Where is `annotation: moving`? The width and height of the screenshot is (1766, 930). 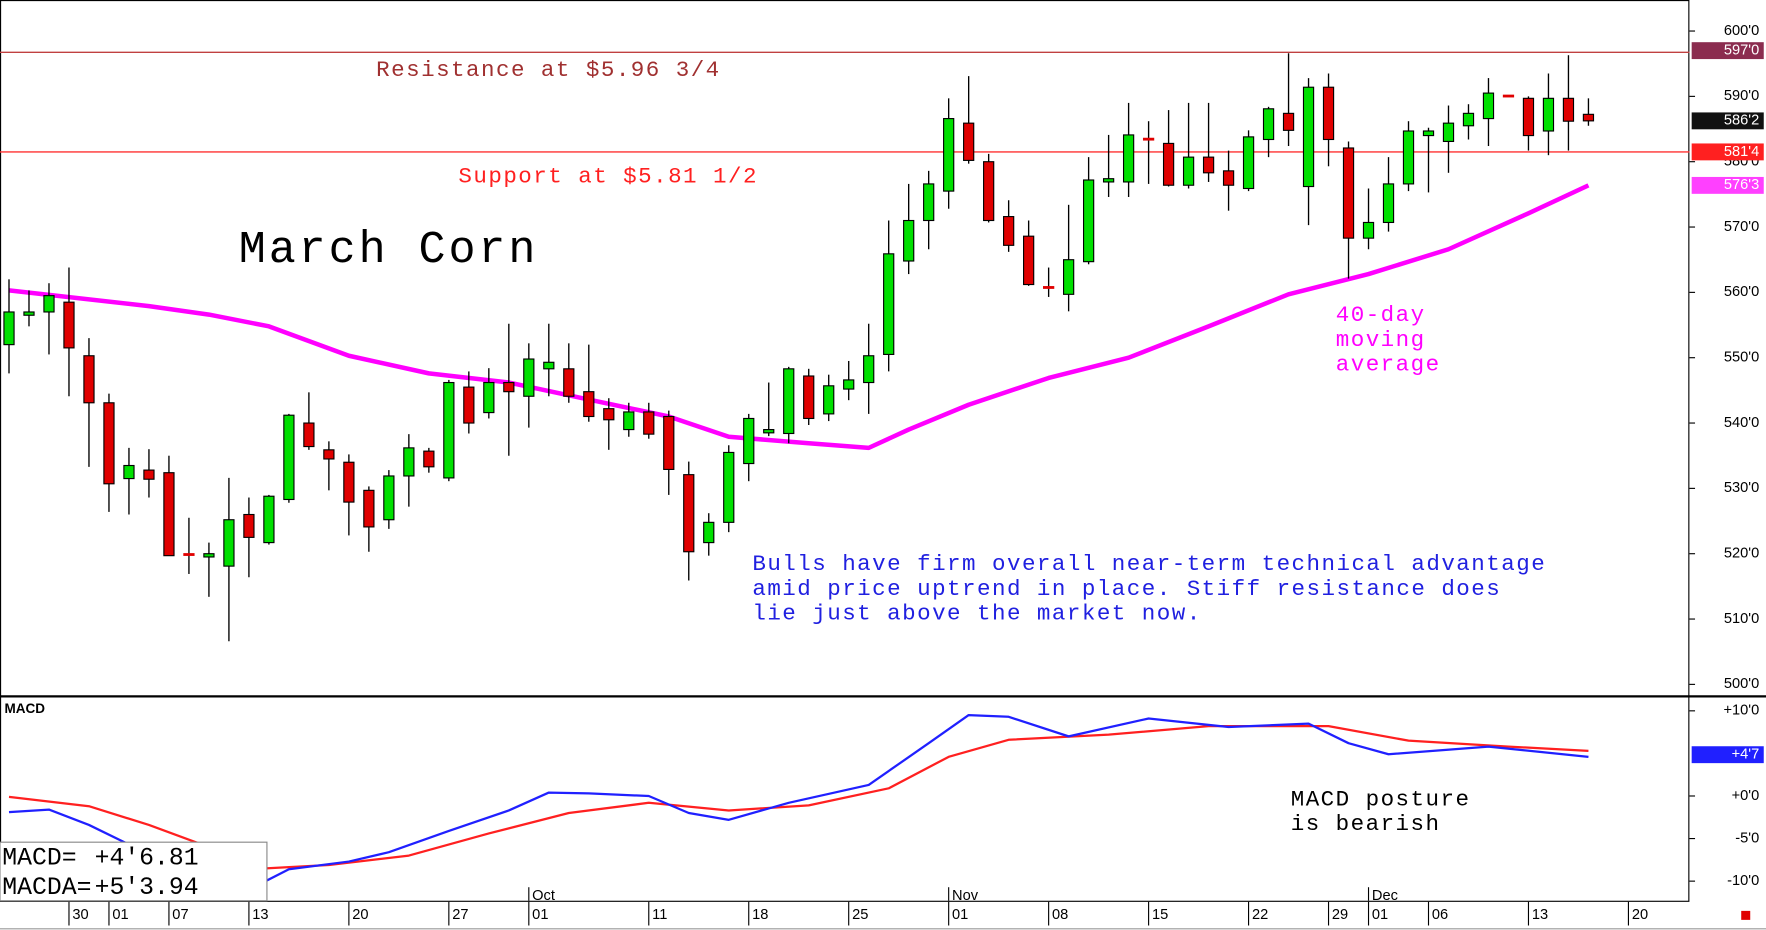 annotation: moving is located at coordinates (1381, 340).